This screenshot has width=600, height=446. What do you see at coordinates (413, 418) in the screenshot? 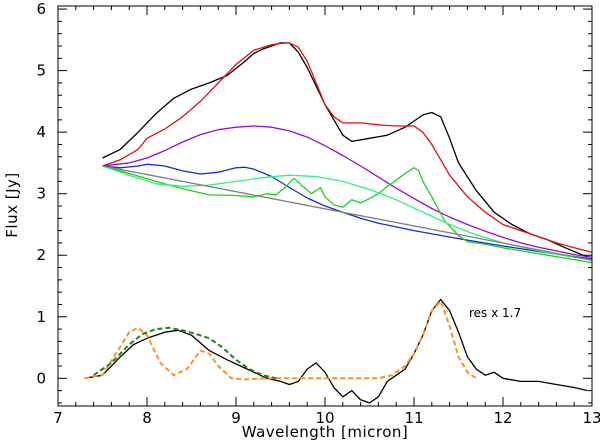
I see `x-tick-label: 11` at bounding box center [413, 418].